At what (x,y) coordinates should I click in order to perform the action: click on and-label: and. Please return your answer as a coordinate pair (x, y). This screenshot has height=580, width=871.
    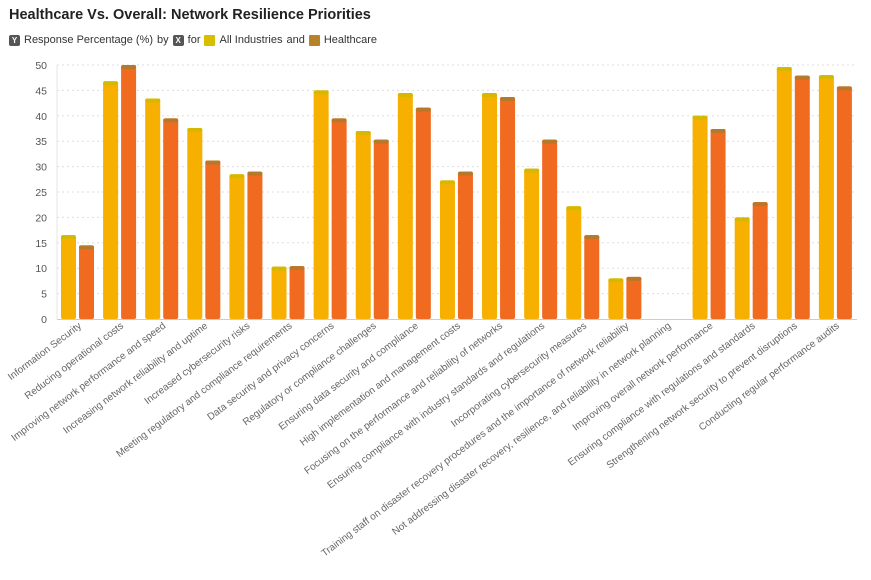
    Looking at the image, I should click on (295, 40).